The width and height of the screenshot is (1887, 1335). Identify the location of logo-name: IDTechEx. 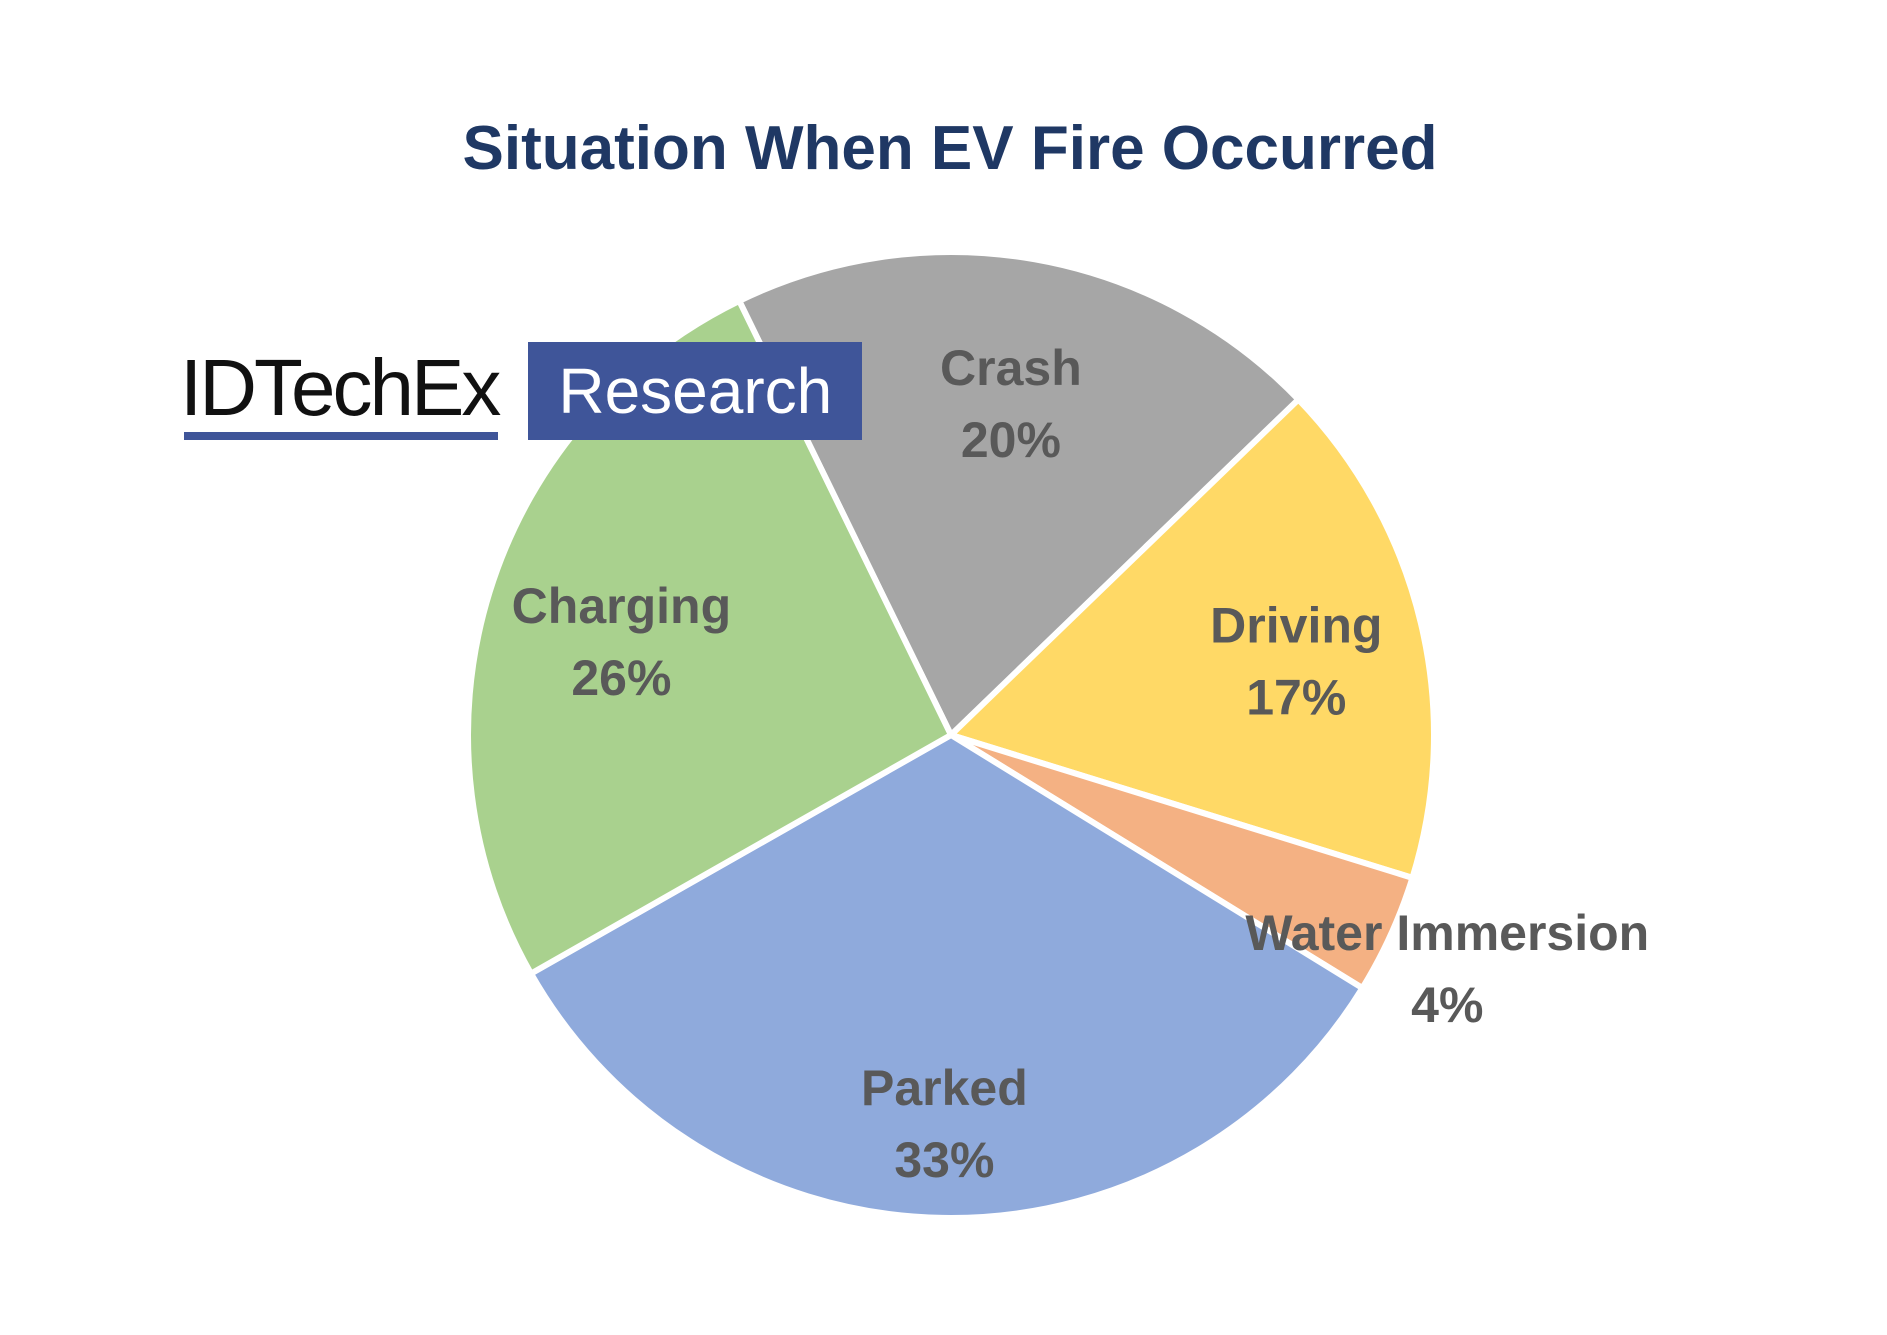
(340, 387).